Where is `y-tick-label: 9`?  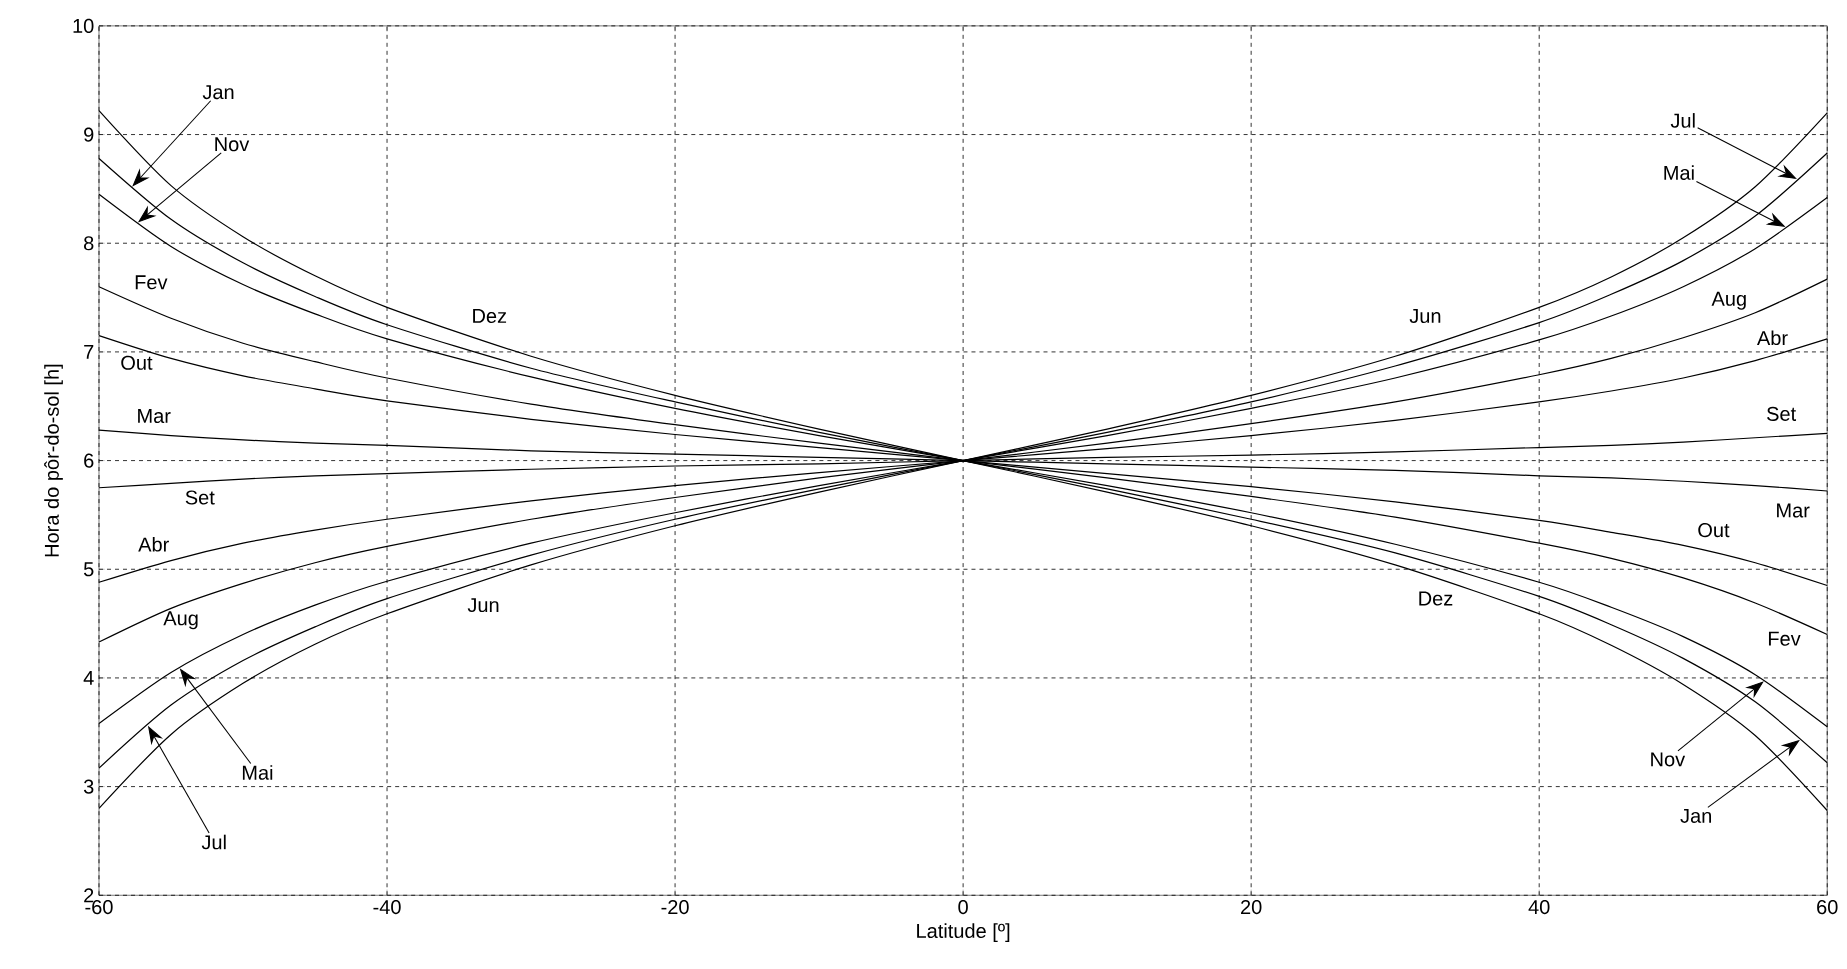 y-tick-label: 9 is located at coordinates (89, 134).